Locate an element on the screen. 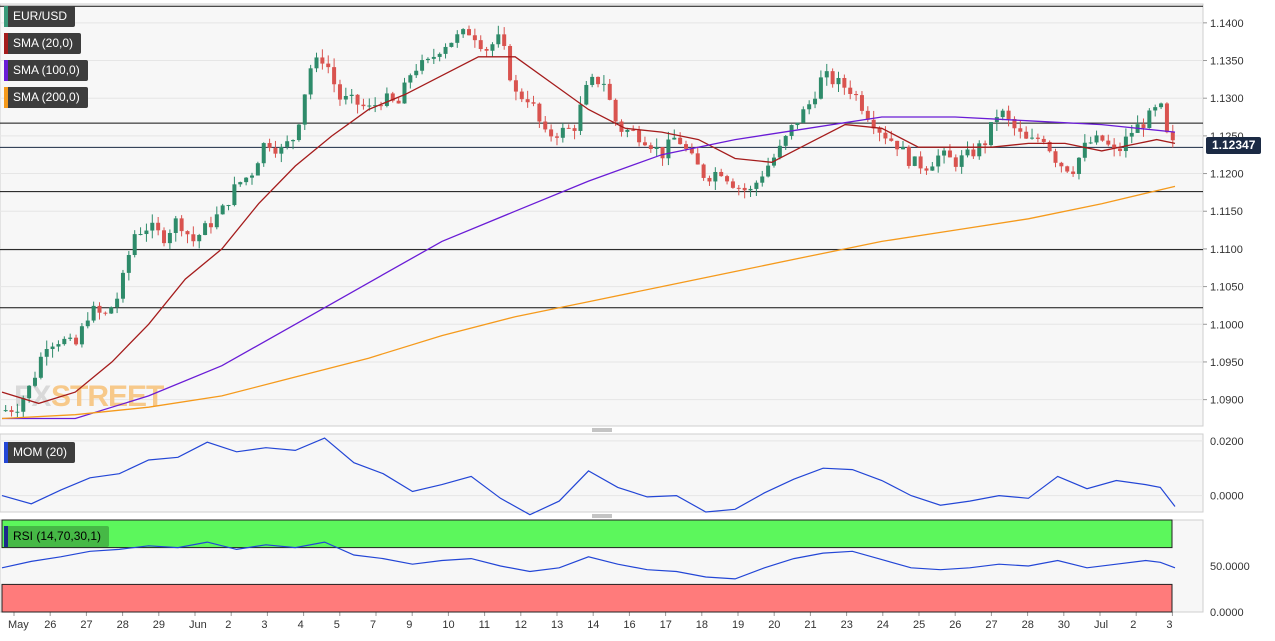 Image resolution: width=1275 pixels, height=641 pixels. y-tick-label: 1.1300 is located at coordinates (1227, 99).